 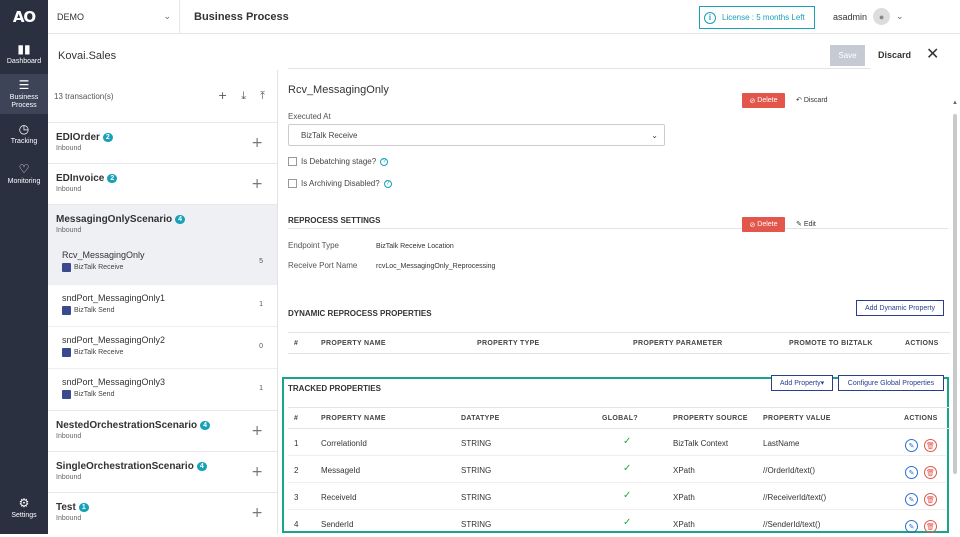 What do you see at coordinates (757, 17) in the screenshot?
I see `license-badge: i License : 5 months Left` at bounding box center [757, 17].